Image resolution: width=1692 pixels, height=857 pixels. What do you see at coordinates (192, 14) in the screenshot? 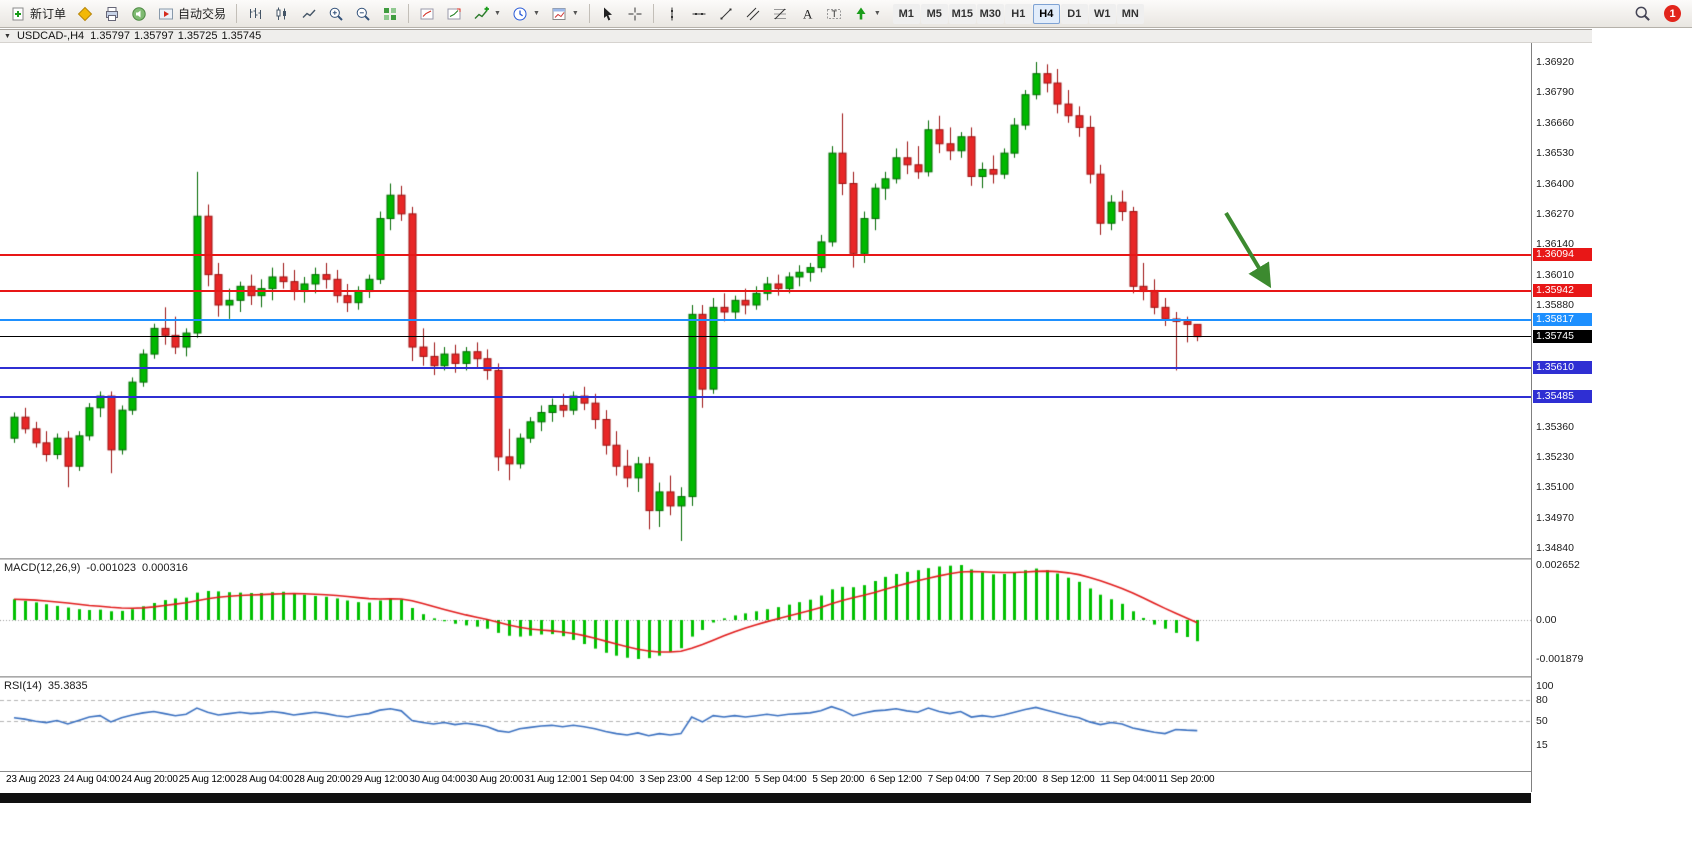
I see `autotrading-button: 自动交易` at bounding box center [192, 14].